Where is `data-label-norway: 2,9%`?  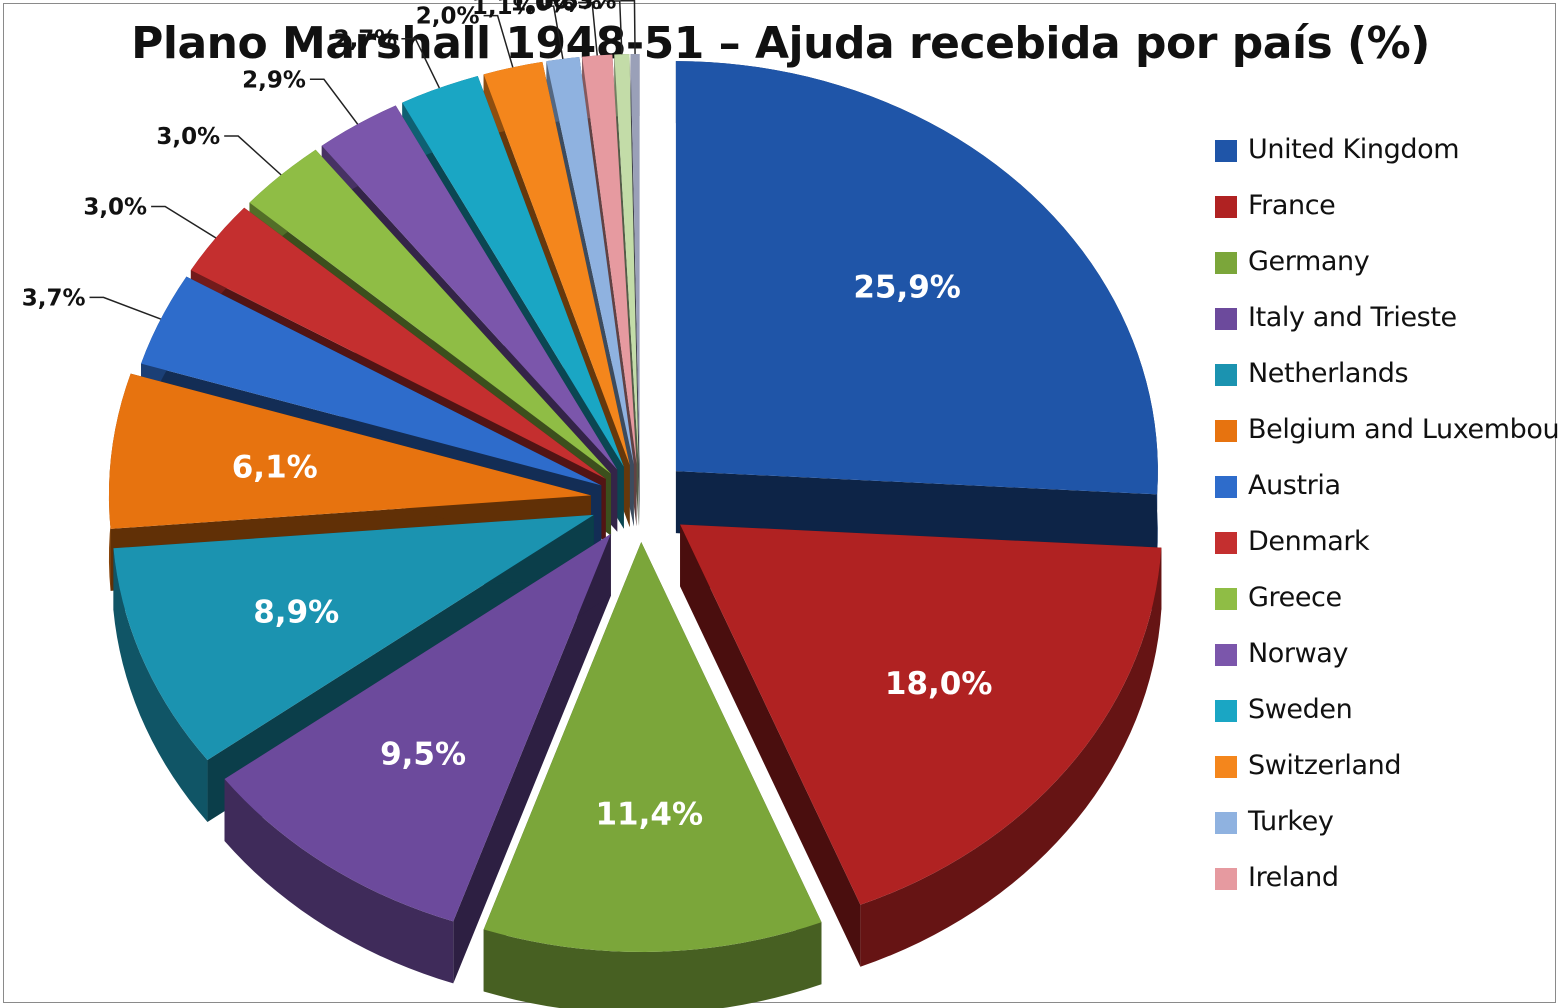
data-label-norway: 2,9% is located at coordinates (274, 80).